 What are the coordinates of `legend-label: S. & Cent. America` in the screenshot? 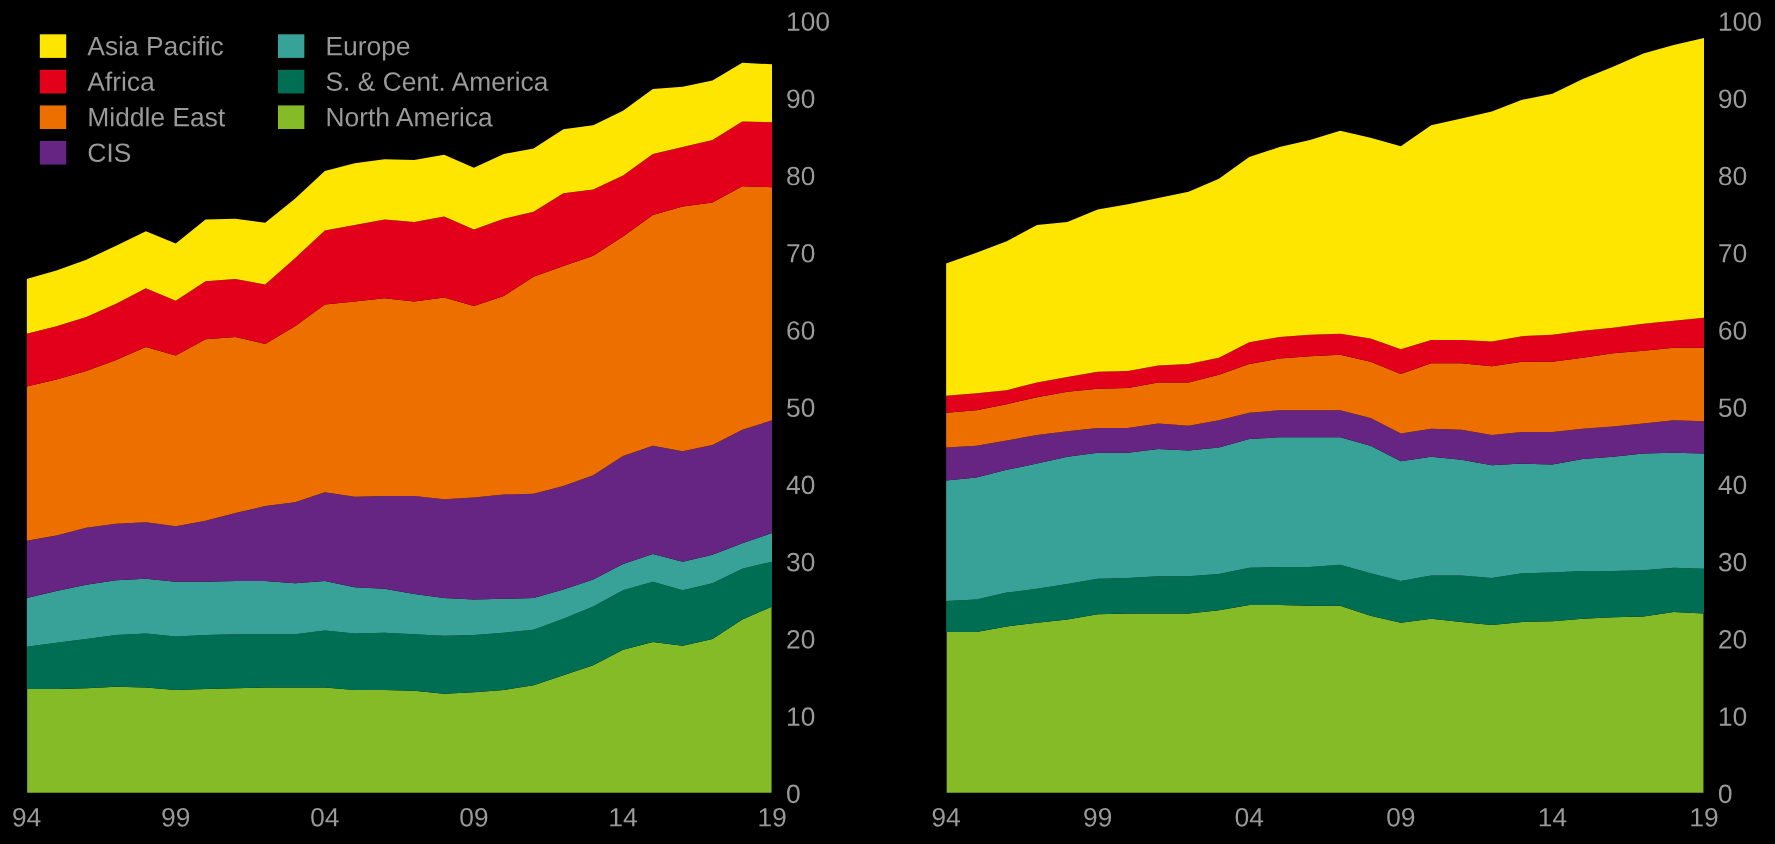 It's located at (437, 81).